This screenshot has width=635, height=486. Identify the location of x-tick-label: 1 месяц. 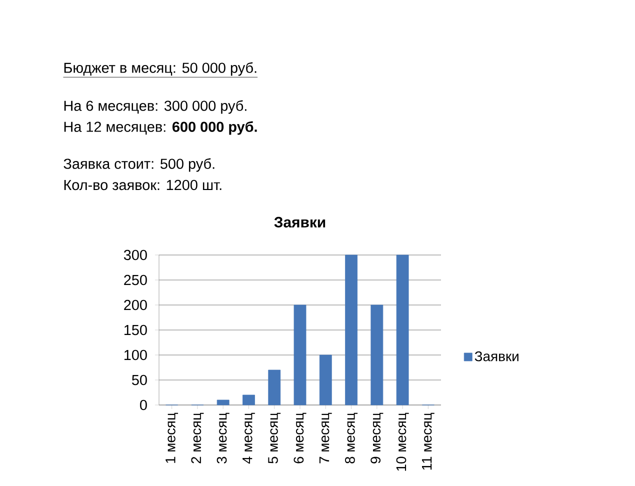
(172, 437).